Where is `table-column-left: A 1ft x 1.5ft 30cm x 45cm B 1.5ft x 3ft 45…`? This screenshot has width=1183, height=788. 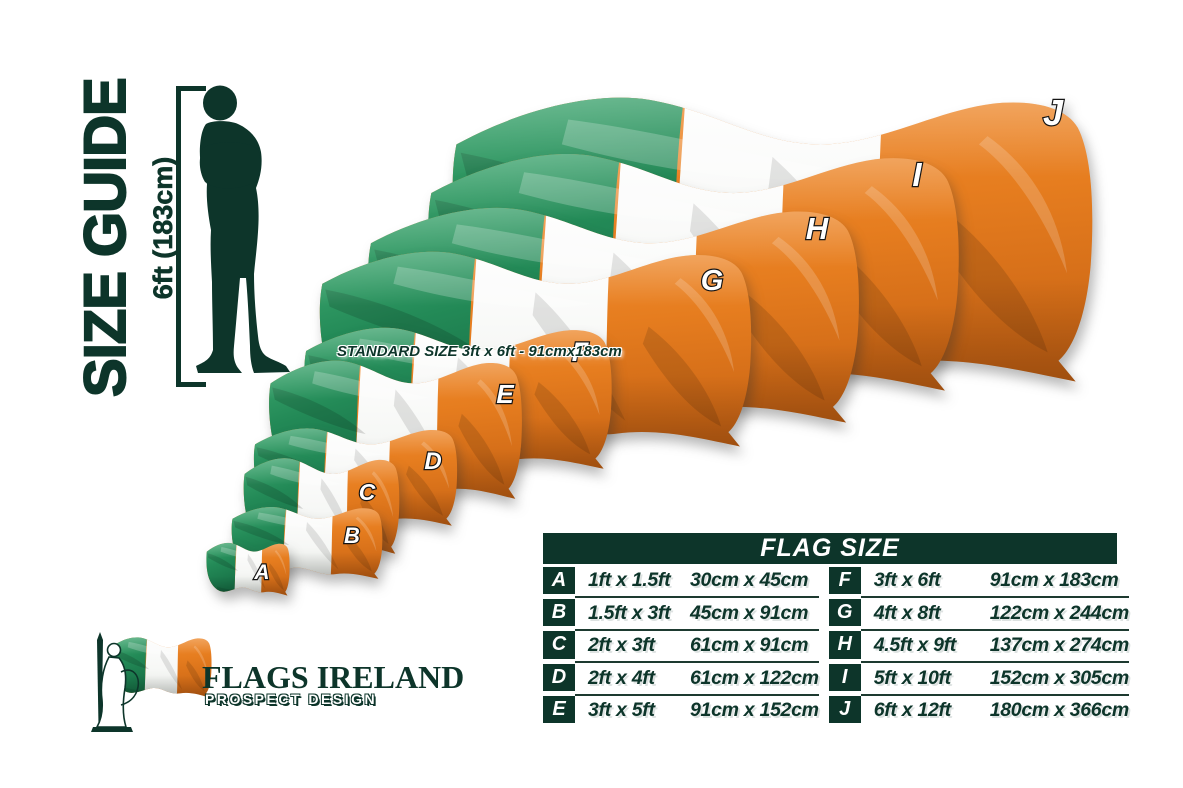 table-column-left: A 1ft x 1.5ft 30cm x 45cm B 1.5ft x 3ft 45… is located at coordinates (681, 645).